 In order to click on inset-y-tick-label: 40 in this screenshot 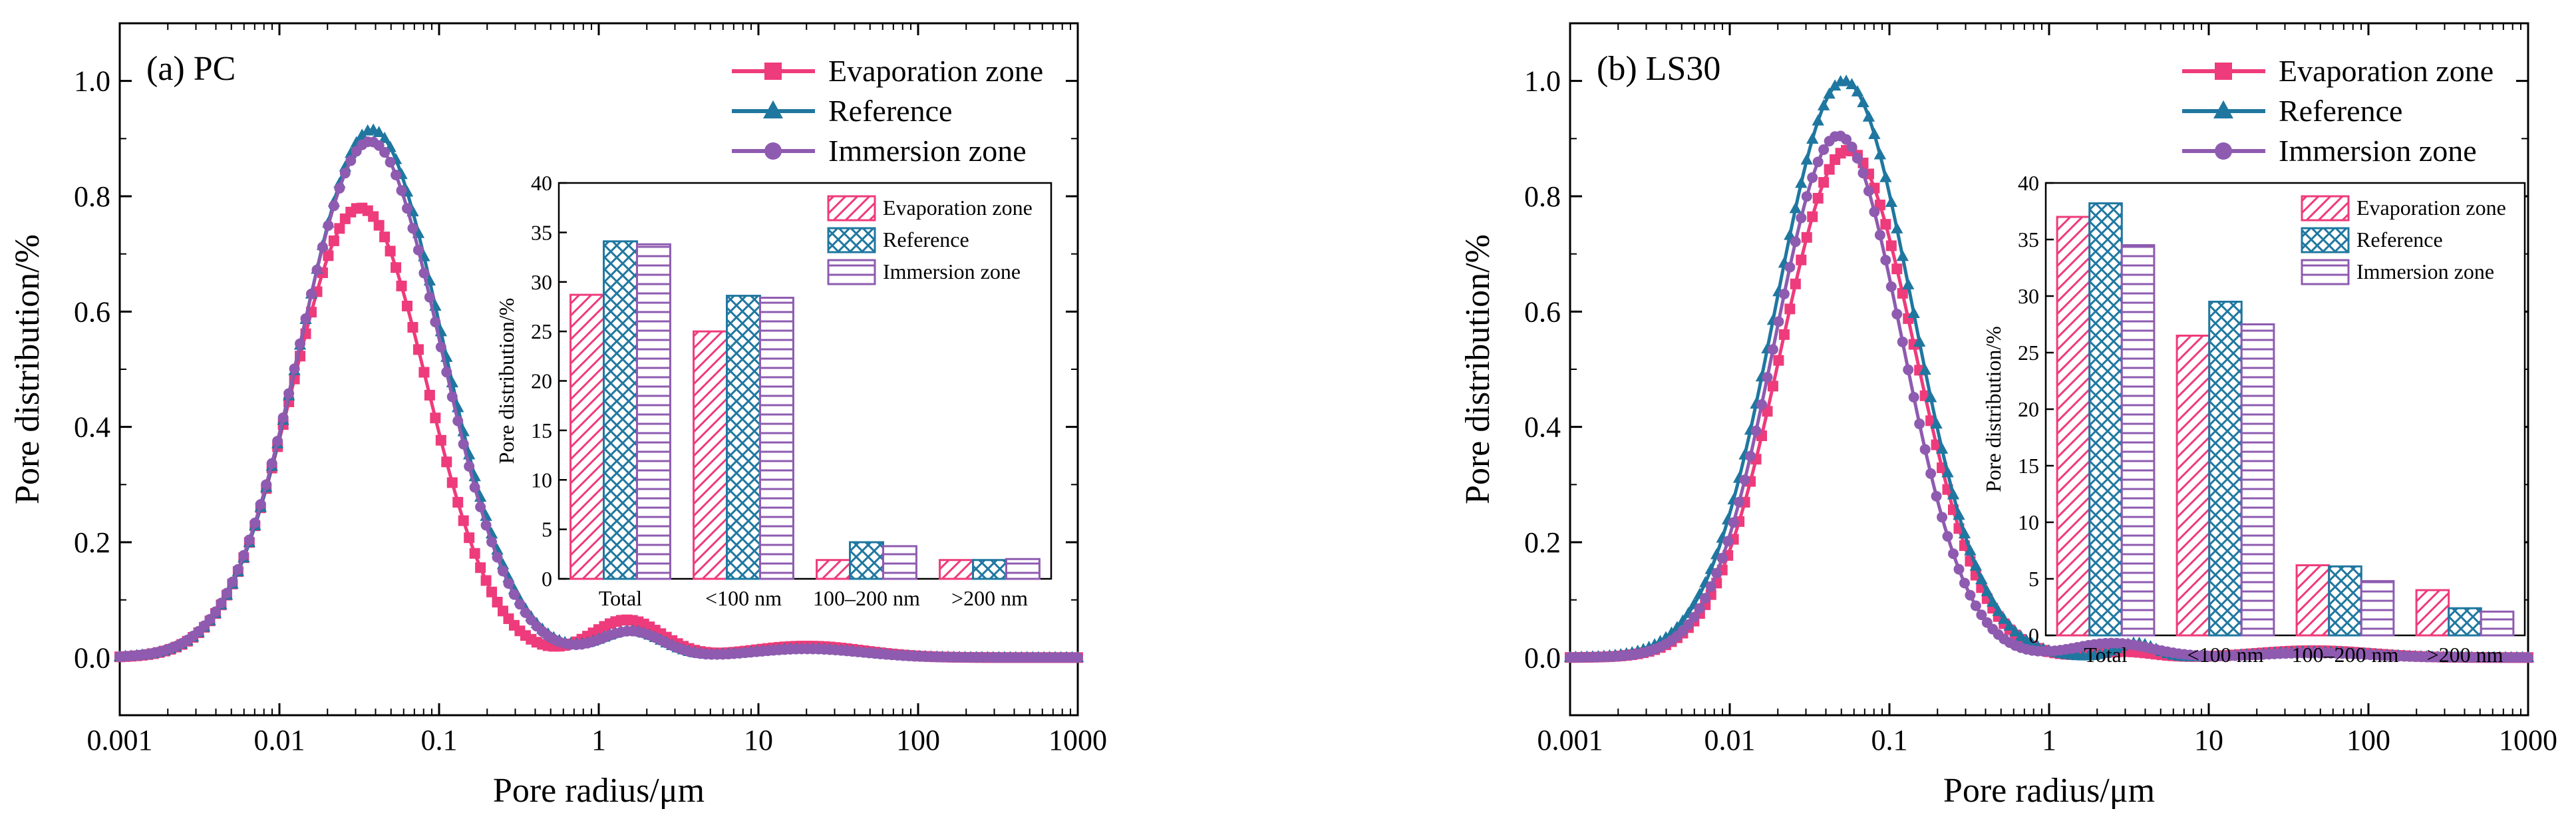, I will do `click(2028, 183)`.